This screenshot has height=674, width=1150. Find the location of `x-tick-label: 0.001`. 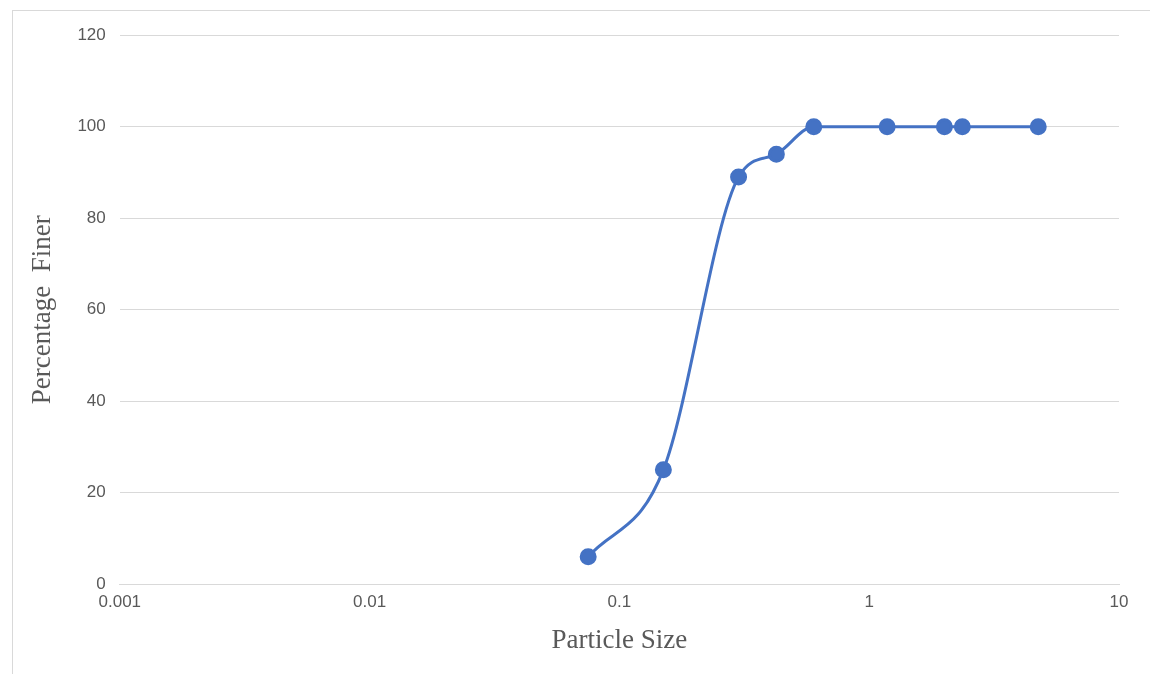

x-tick-label: 0.001 is located at coordinates (120, 602).